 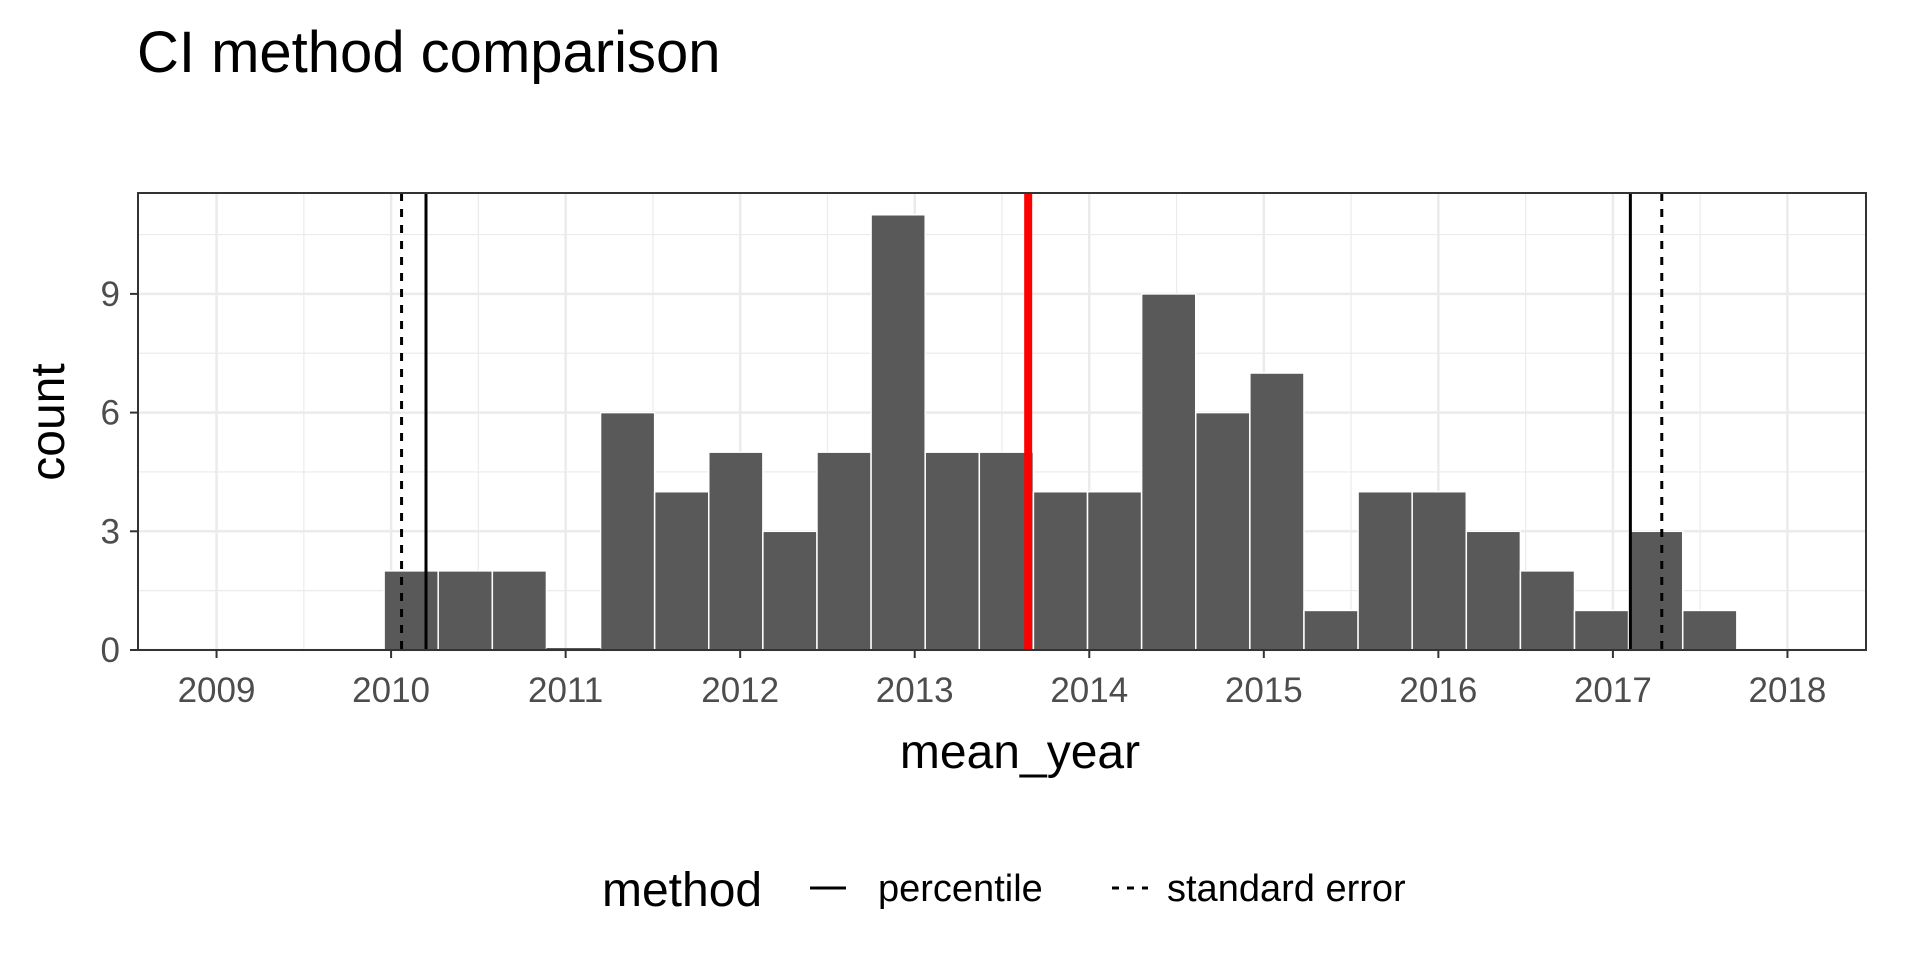 I want to click on legend-label-percentile: percentile, so click(x=960, y=889).